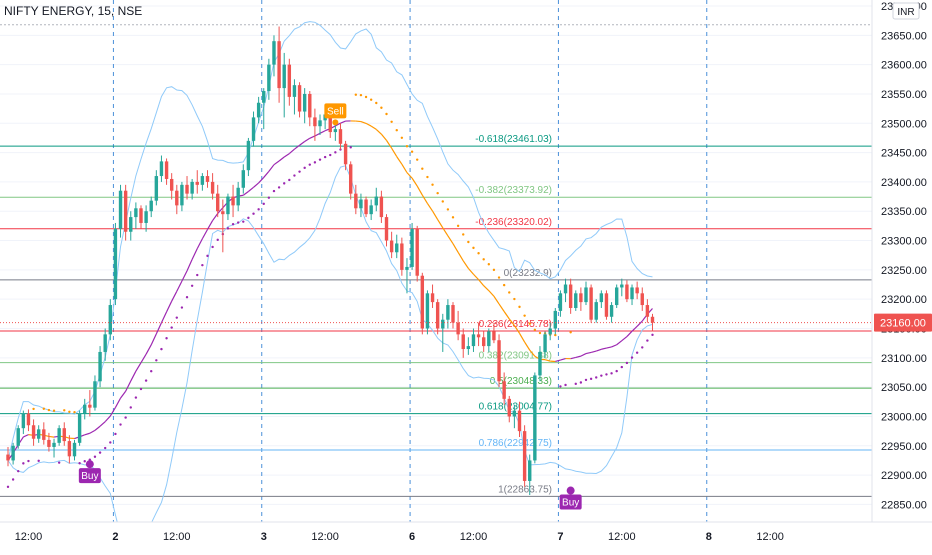 The image size is (932, 555). Describe the element at coordinates (412, 537) in the screenshot. I see `time-tick: 6` at that location.